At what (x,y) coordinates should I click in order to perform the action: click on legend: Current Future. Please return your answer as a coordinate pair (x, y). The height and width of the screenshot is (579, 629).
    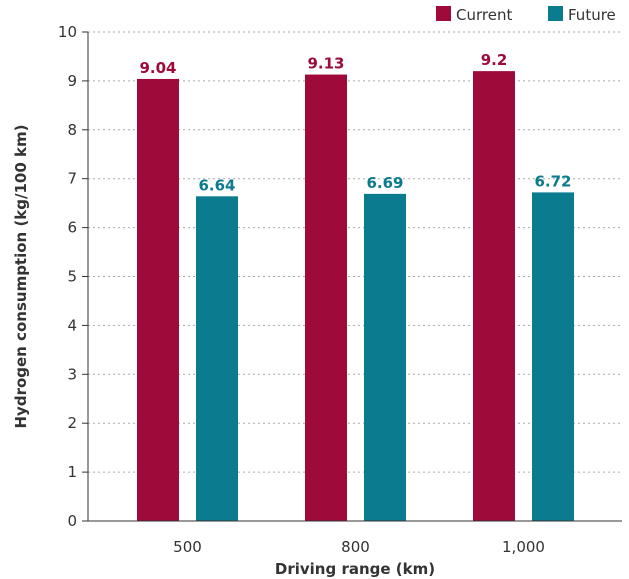
    Looking at the image, I should click on (526, 15).